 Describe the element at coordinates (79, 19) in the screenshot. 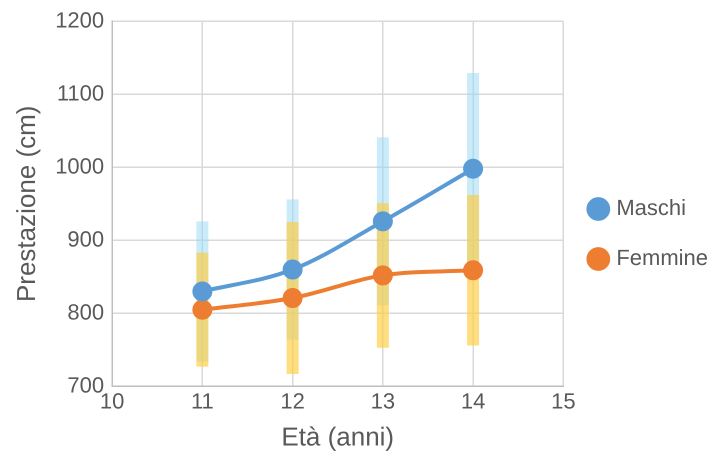

I see `y-tick-label: 1200` at that location.